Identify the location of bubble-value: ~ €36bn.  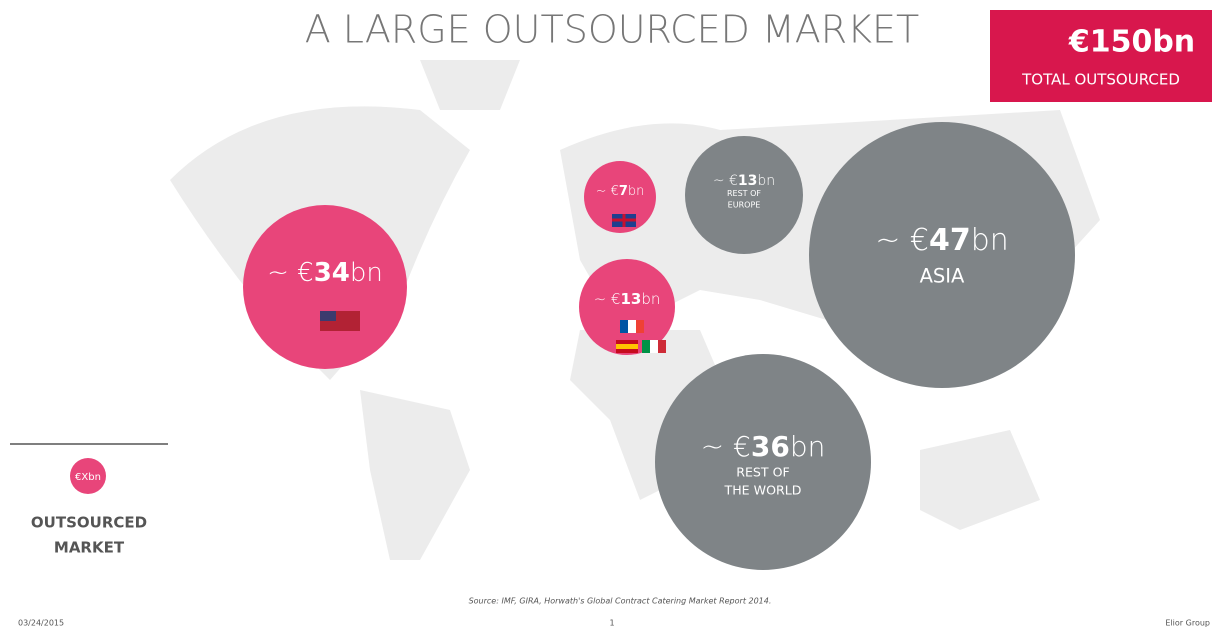
(763, 446).